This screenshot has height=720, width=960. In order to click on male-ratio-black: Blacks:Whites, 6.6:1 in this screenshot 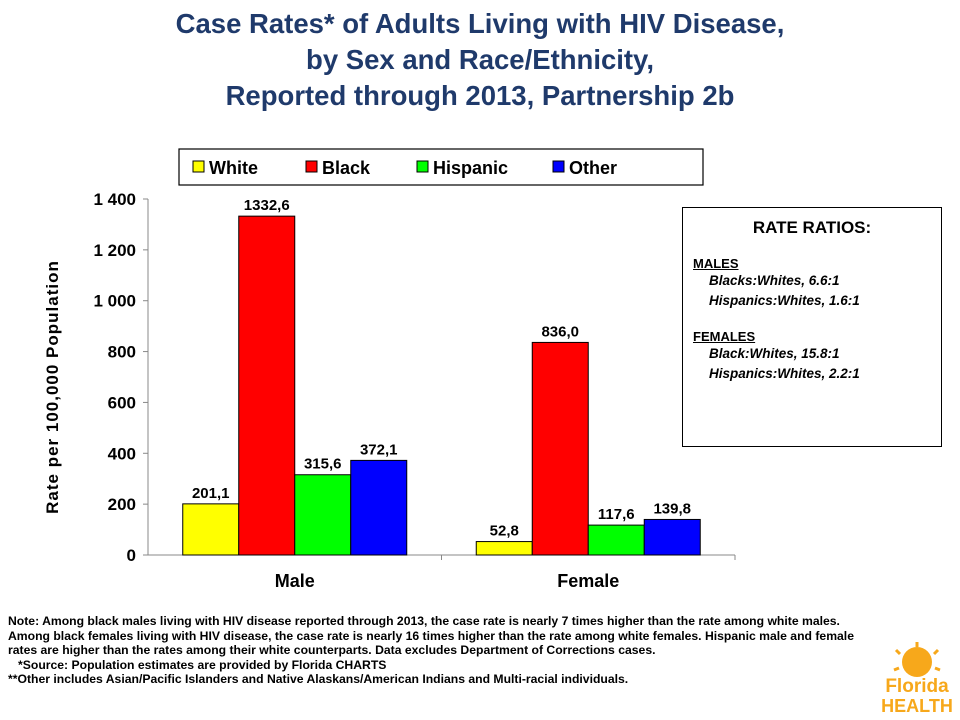, I will do `click(774, 280)`.